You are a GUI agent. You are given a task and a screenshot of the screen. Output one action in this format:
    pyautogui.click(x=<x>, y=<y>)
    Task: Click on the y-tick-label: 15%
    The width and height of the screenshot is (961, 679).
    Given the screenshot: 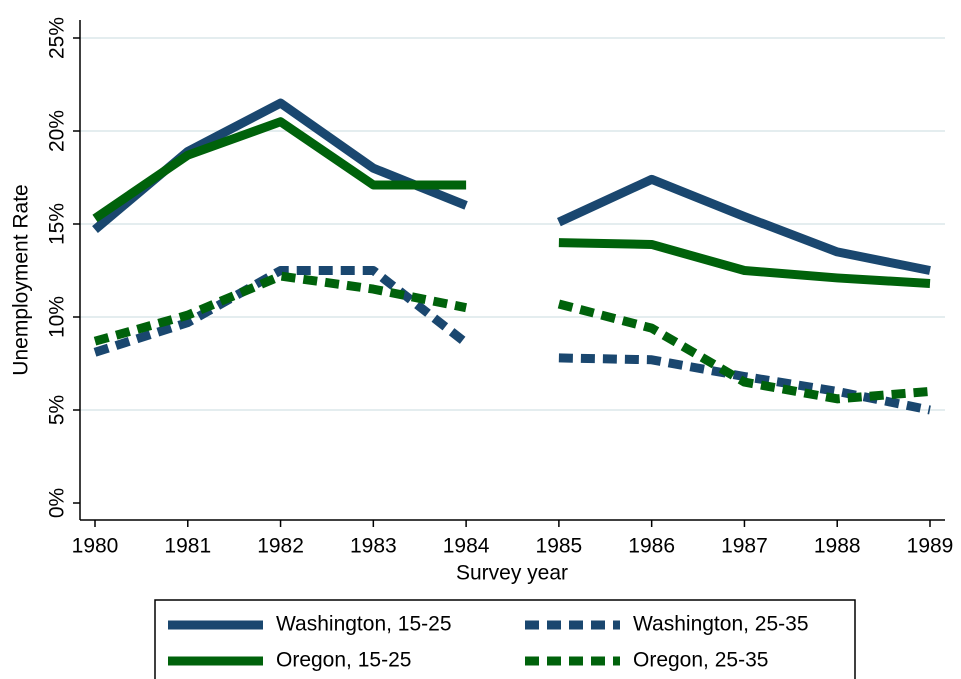 What is the action you would take?
    pyautogui.click(x=57, y=224)
    